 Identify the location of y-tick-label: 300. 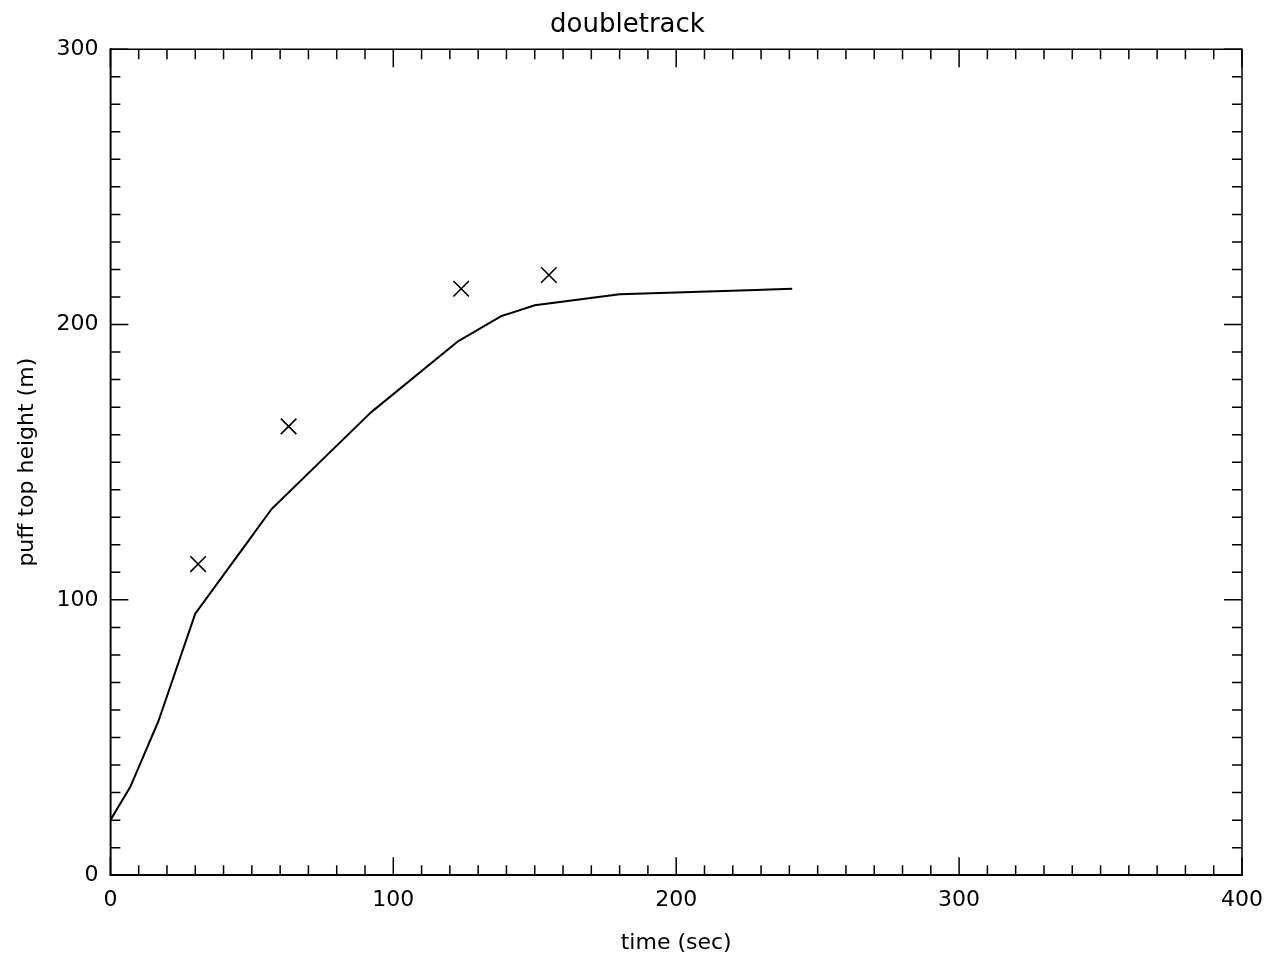
(77, 47).